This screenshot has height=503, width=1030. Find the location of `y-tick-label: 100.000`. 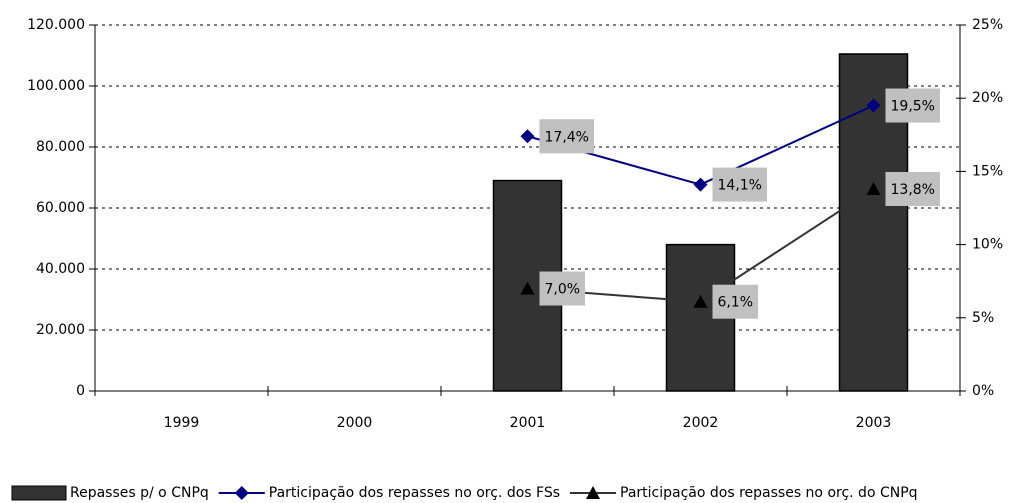

y-tick-label: 100.000 is located at coordinates (56, 86).